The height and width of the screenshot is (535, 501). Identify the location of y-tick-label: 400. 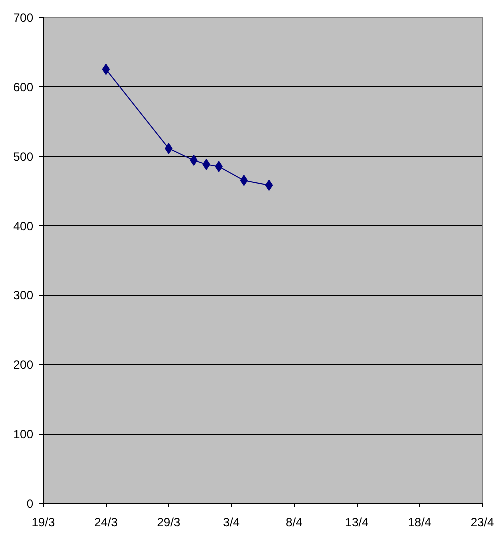
(23, 226).